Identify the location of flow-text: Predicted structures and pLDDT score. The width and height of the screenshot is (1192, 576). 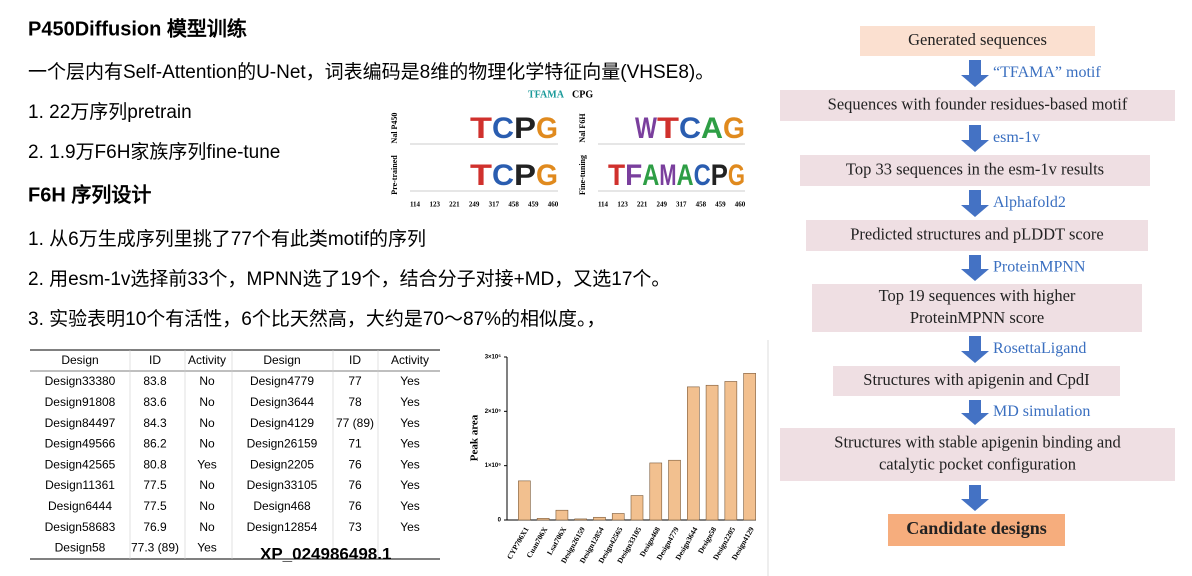
(977, 233).